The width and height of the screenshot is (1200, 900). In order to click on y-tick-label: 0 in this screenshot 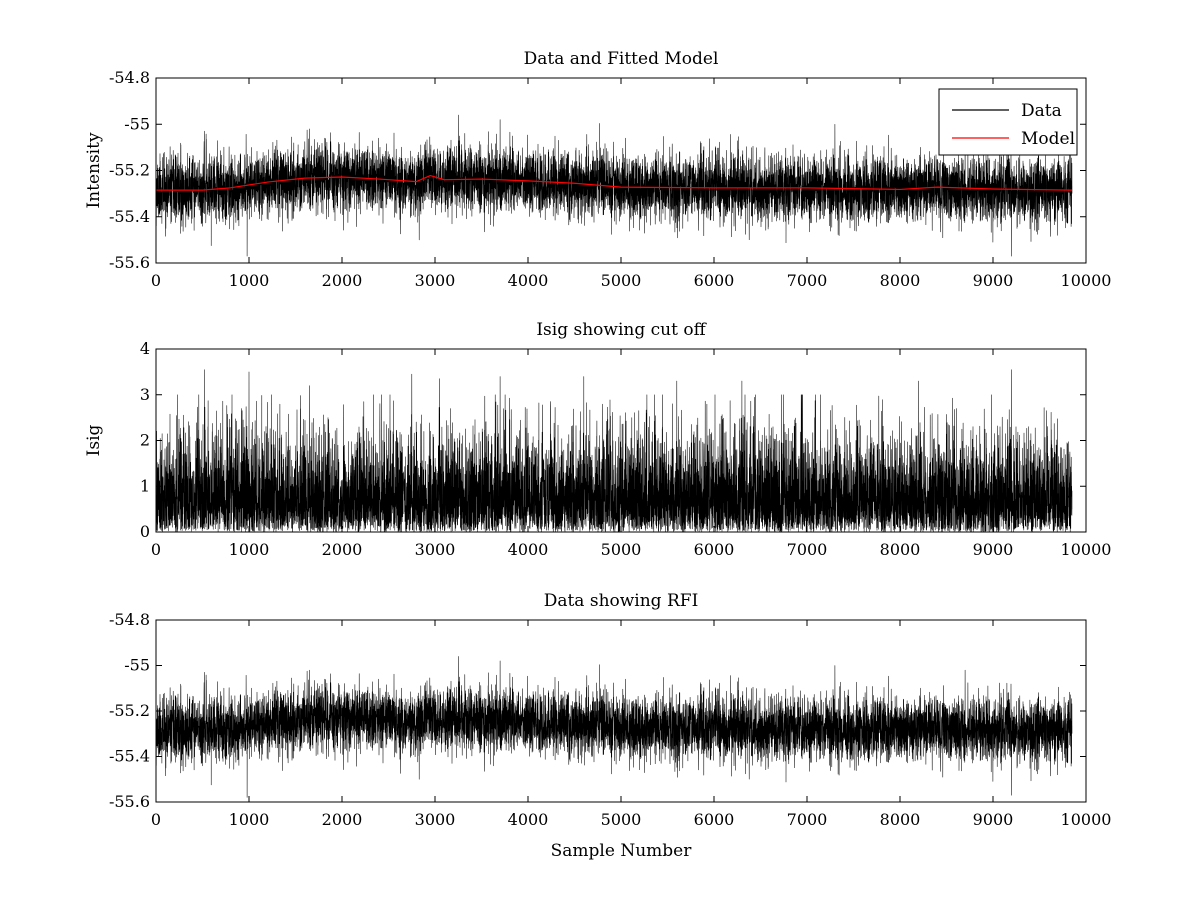, I will do `click(145, 531)`.